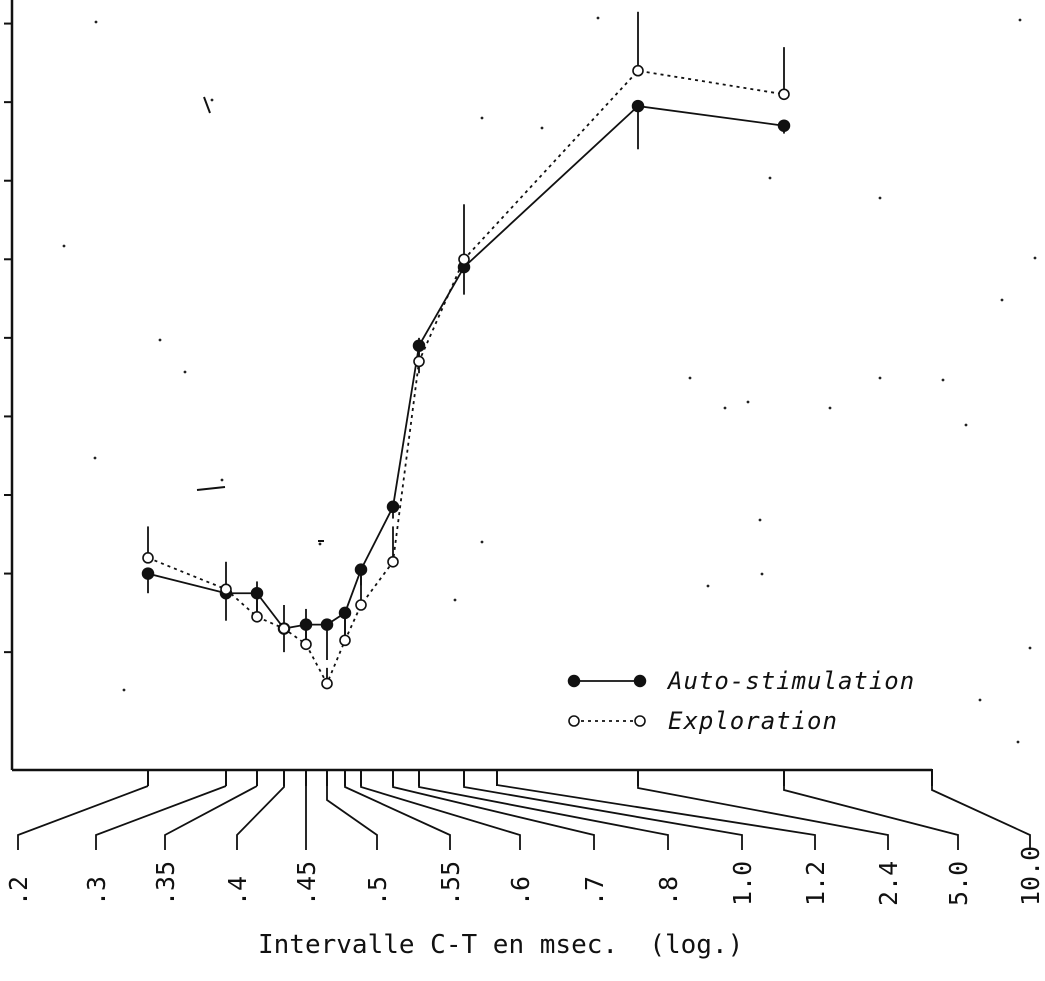 This screenshot has height=981, width=1045. What do you see at coordinates (742, 883) in the screenshot?
I see `x-tick-label: 1.0` at bounding box center [742, 883].